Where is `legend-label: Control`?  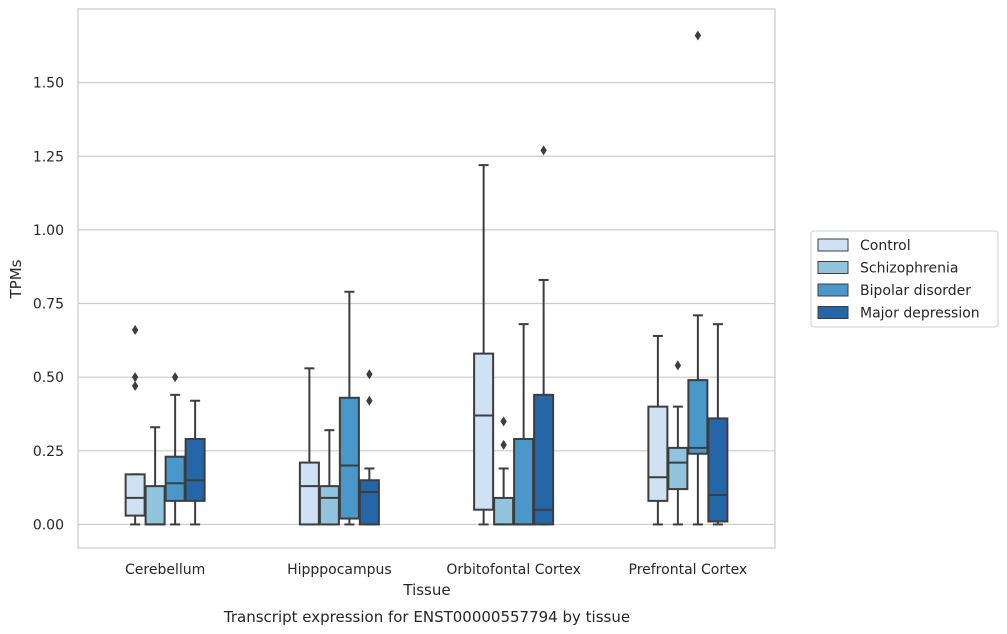 legend-label: Control is located at coordinates (885, 246).